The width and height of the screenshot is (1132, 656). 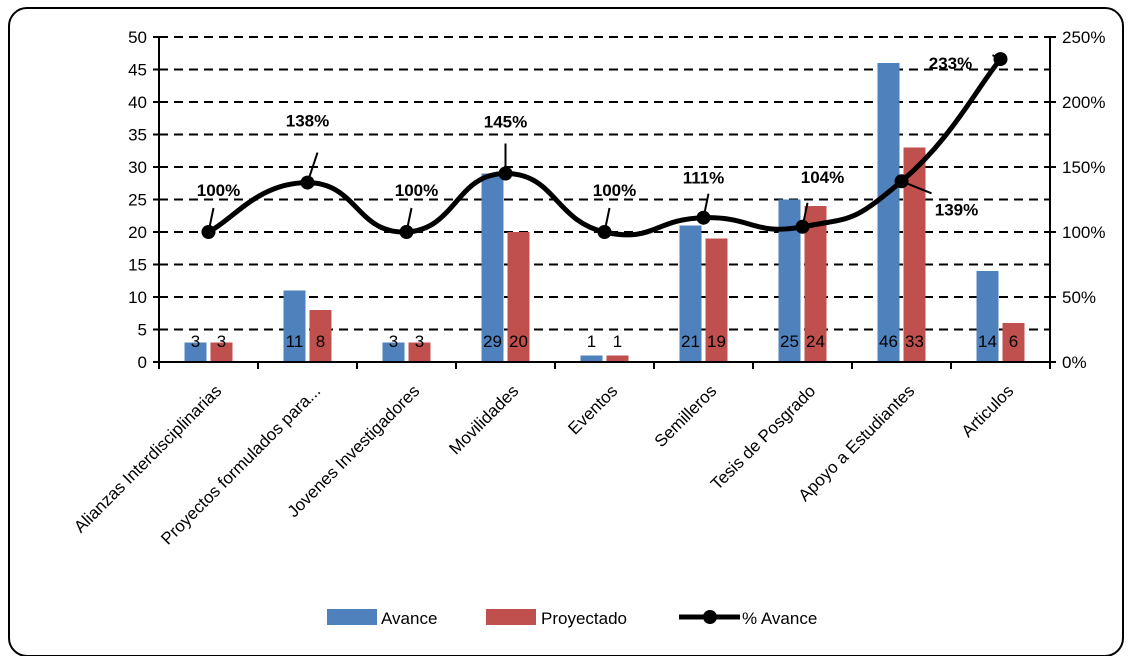 What do you see at coordinates (604, 341) in the screenshot?
I see `data-labels: 3 3 11 8 3 3 29 20 1 1 21 19 25 24 46 33 14 6` at bounding box center [604, 341].